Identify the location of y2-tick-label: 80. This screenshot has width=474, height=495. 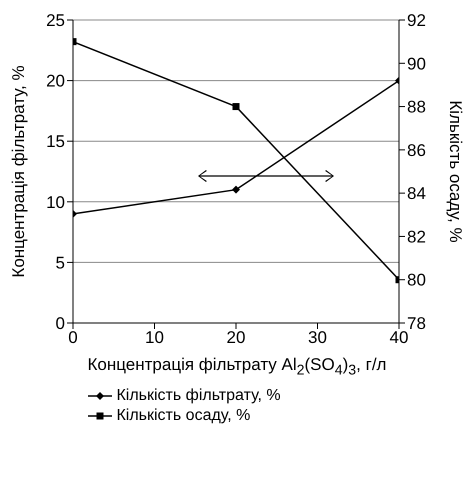
(416, 280).